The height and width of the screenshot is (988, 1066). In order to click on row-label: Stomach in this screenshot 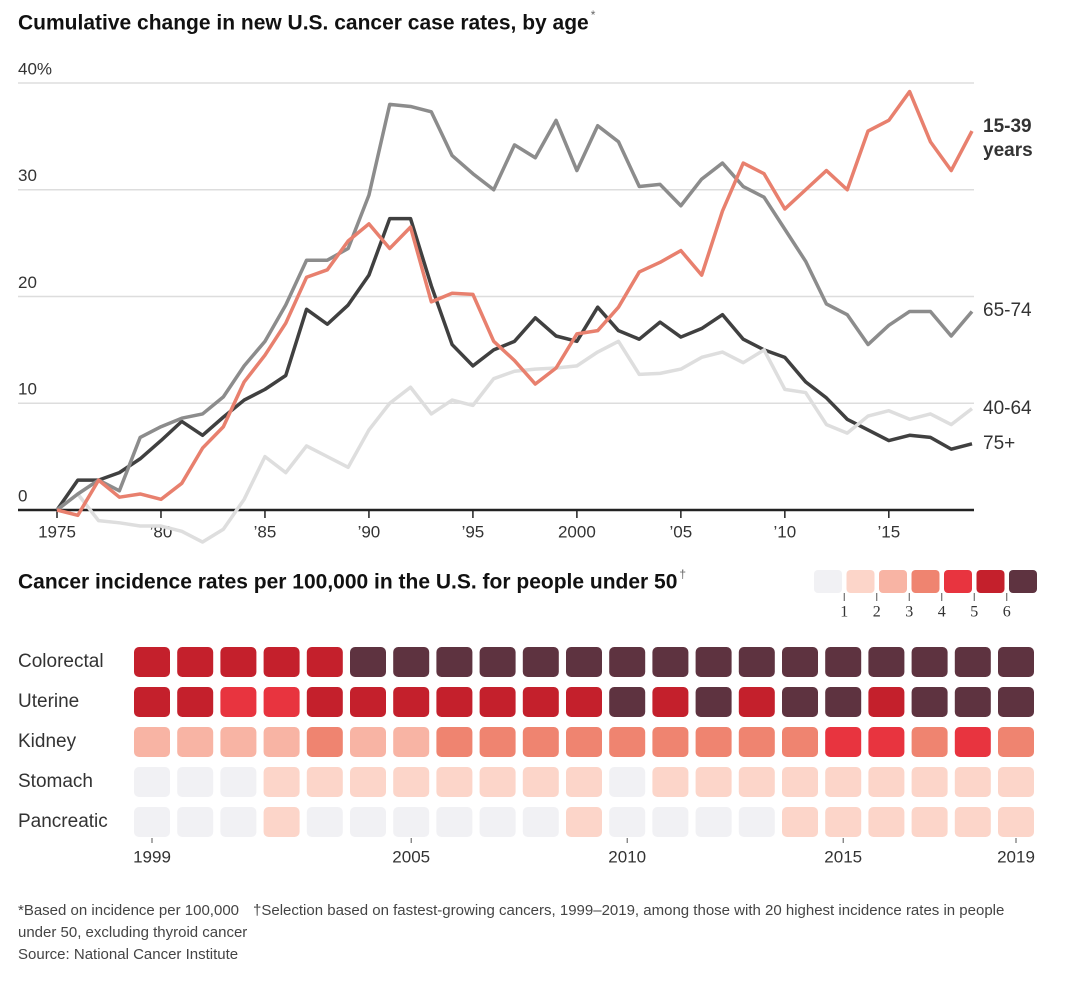, I will do `click(55, 781)`.